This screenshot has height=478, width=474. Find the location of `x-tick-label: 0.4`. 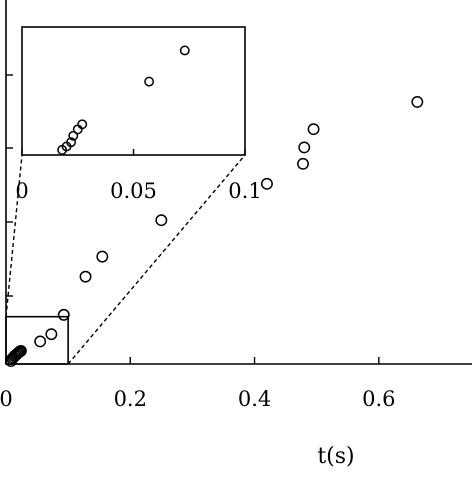

x-tick-label: 0.4 is located at coordinates (254, 399).